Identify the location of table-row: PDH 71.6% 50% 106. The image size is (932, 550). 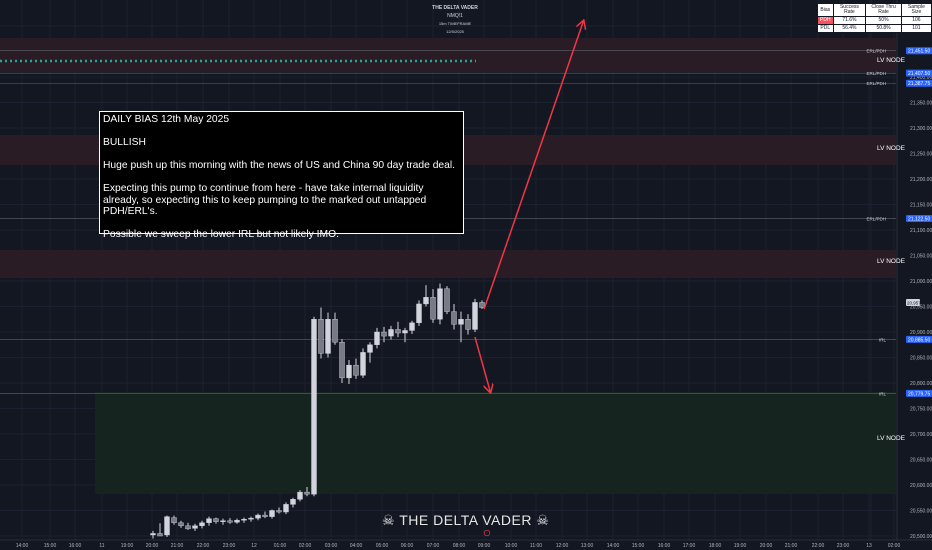
(874, 20).